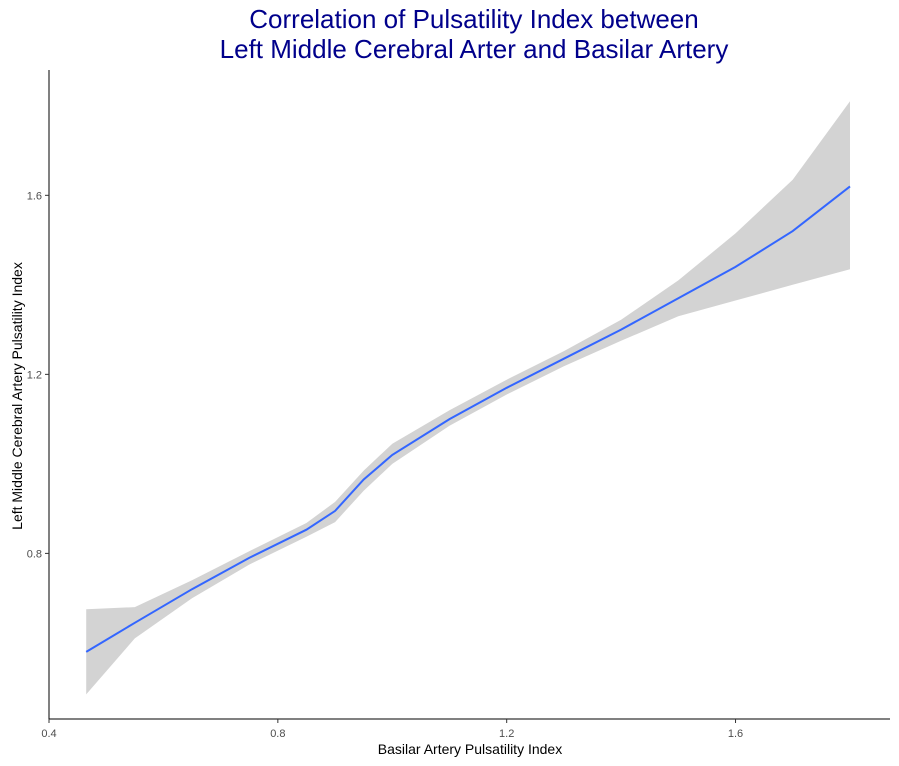 The width and height of the screenshot is (899, 766). I want to click on x-tick-label: 0.8, so click(277, 734).